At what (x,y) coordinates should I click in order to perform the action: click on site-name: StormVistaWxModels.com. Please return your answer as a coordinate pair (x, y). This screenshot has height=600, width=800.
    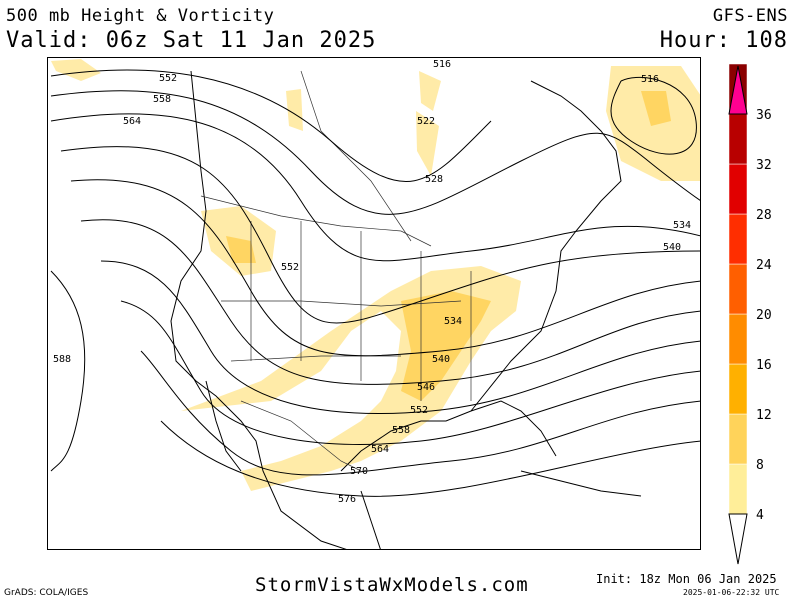
    Looking at the image, I should click on (392, 585).